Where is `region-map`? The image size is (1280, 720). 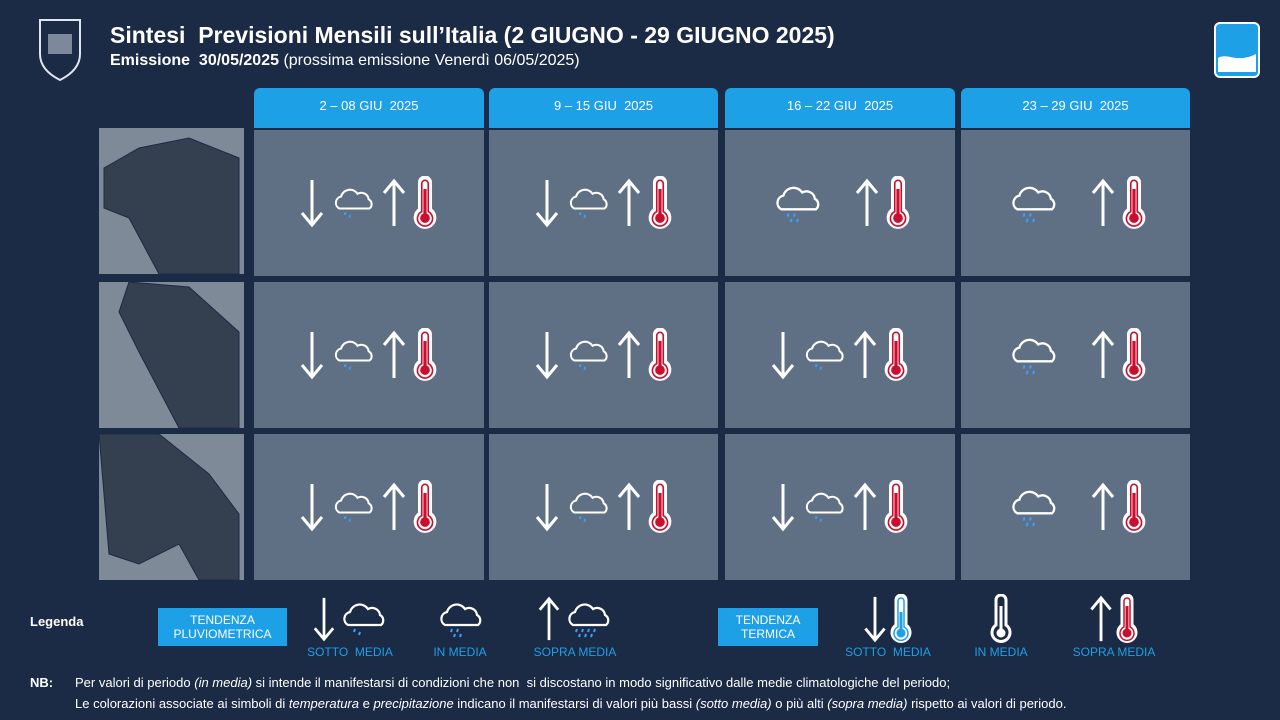
region-map is located at coordinates (171, 355).